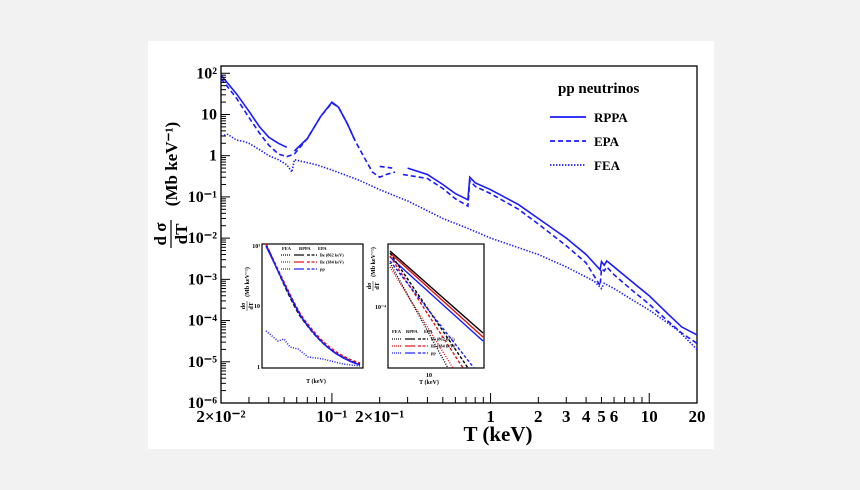  What do you see at coordinates (443, 339) in the screenshot?
I see `inset-right-legend-row-label-0: Be (862 keV)` at bounding box center [443, 339].